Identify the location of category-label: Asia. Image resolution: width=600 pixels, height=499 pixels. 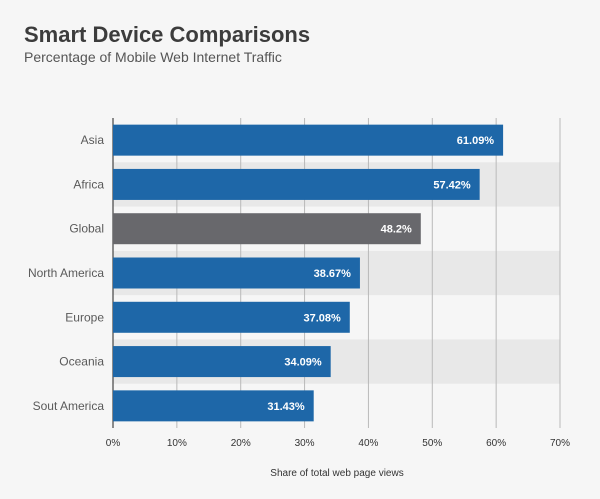
(93, 140).